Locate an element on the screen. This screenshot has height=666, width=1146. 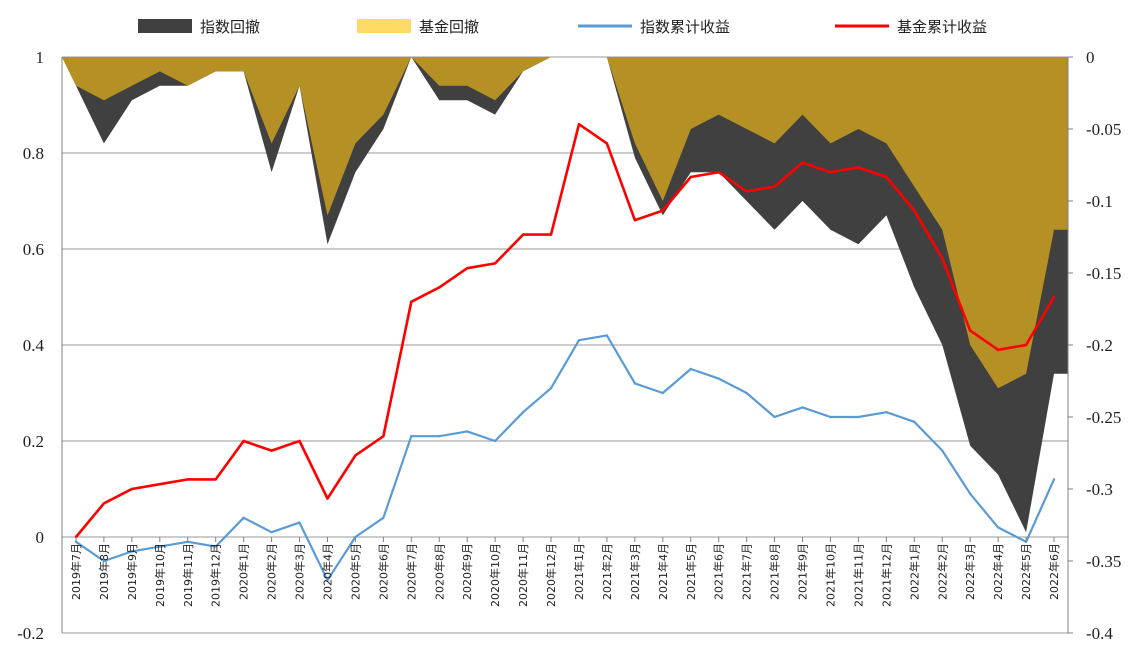
x-tick-label: 2021年7月 is located at coordinates (747, 571).